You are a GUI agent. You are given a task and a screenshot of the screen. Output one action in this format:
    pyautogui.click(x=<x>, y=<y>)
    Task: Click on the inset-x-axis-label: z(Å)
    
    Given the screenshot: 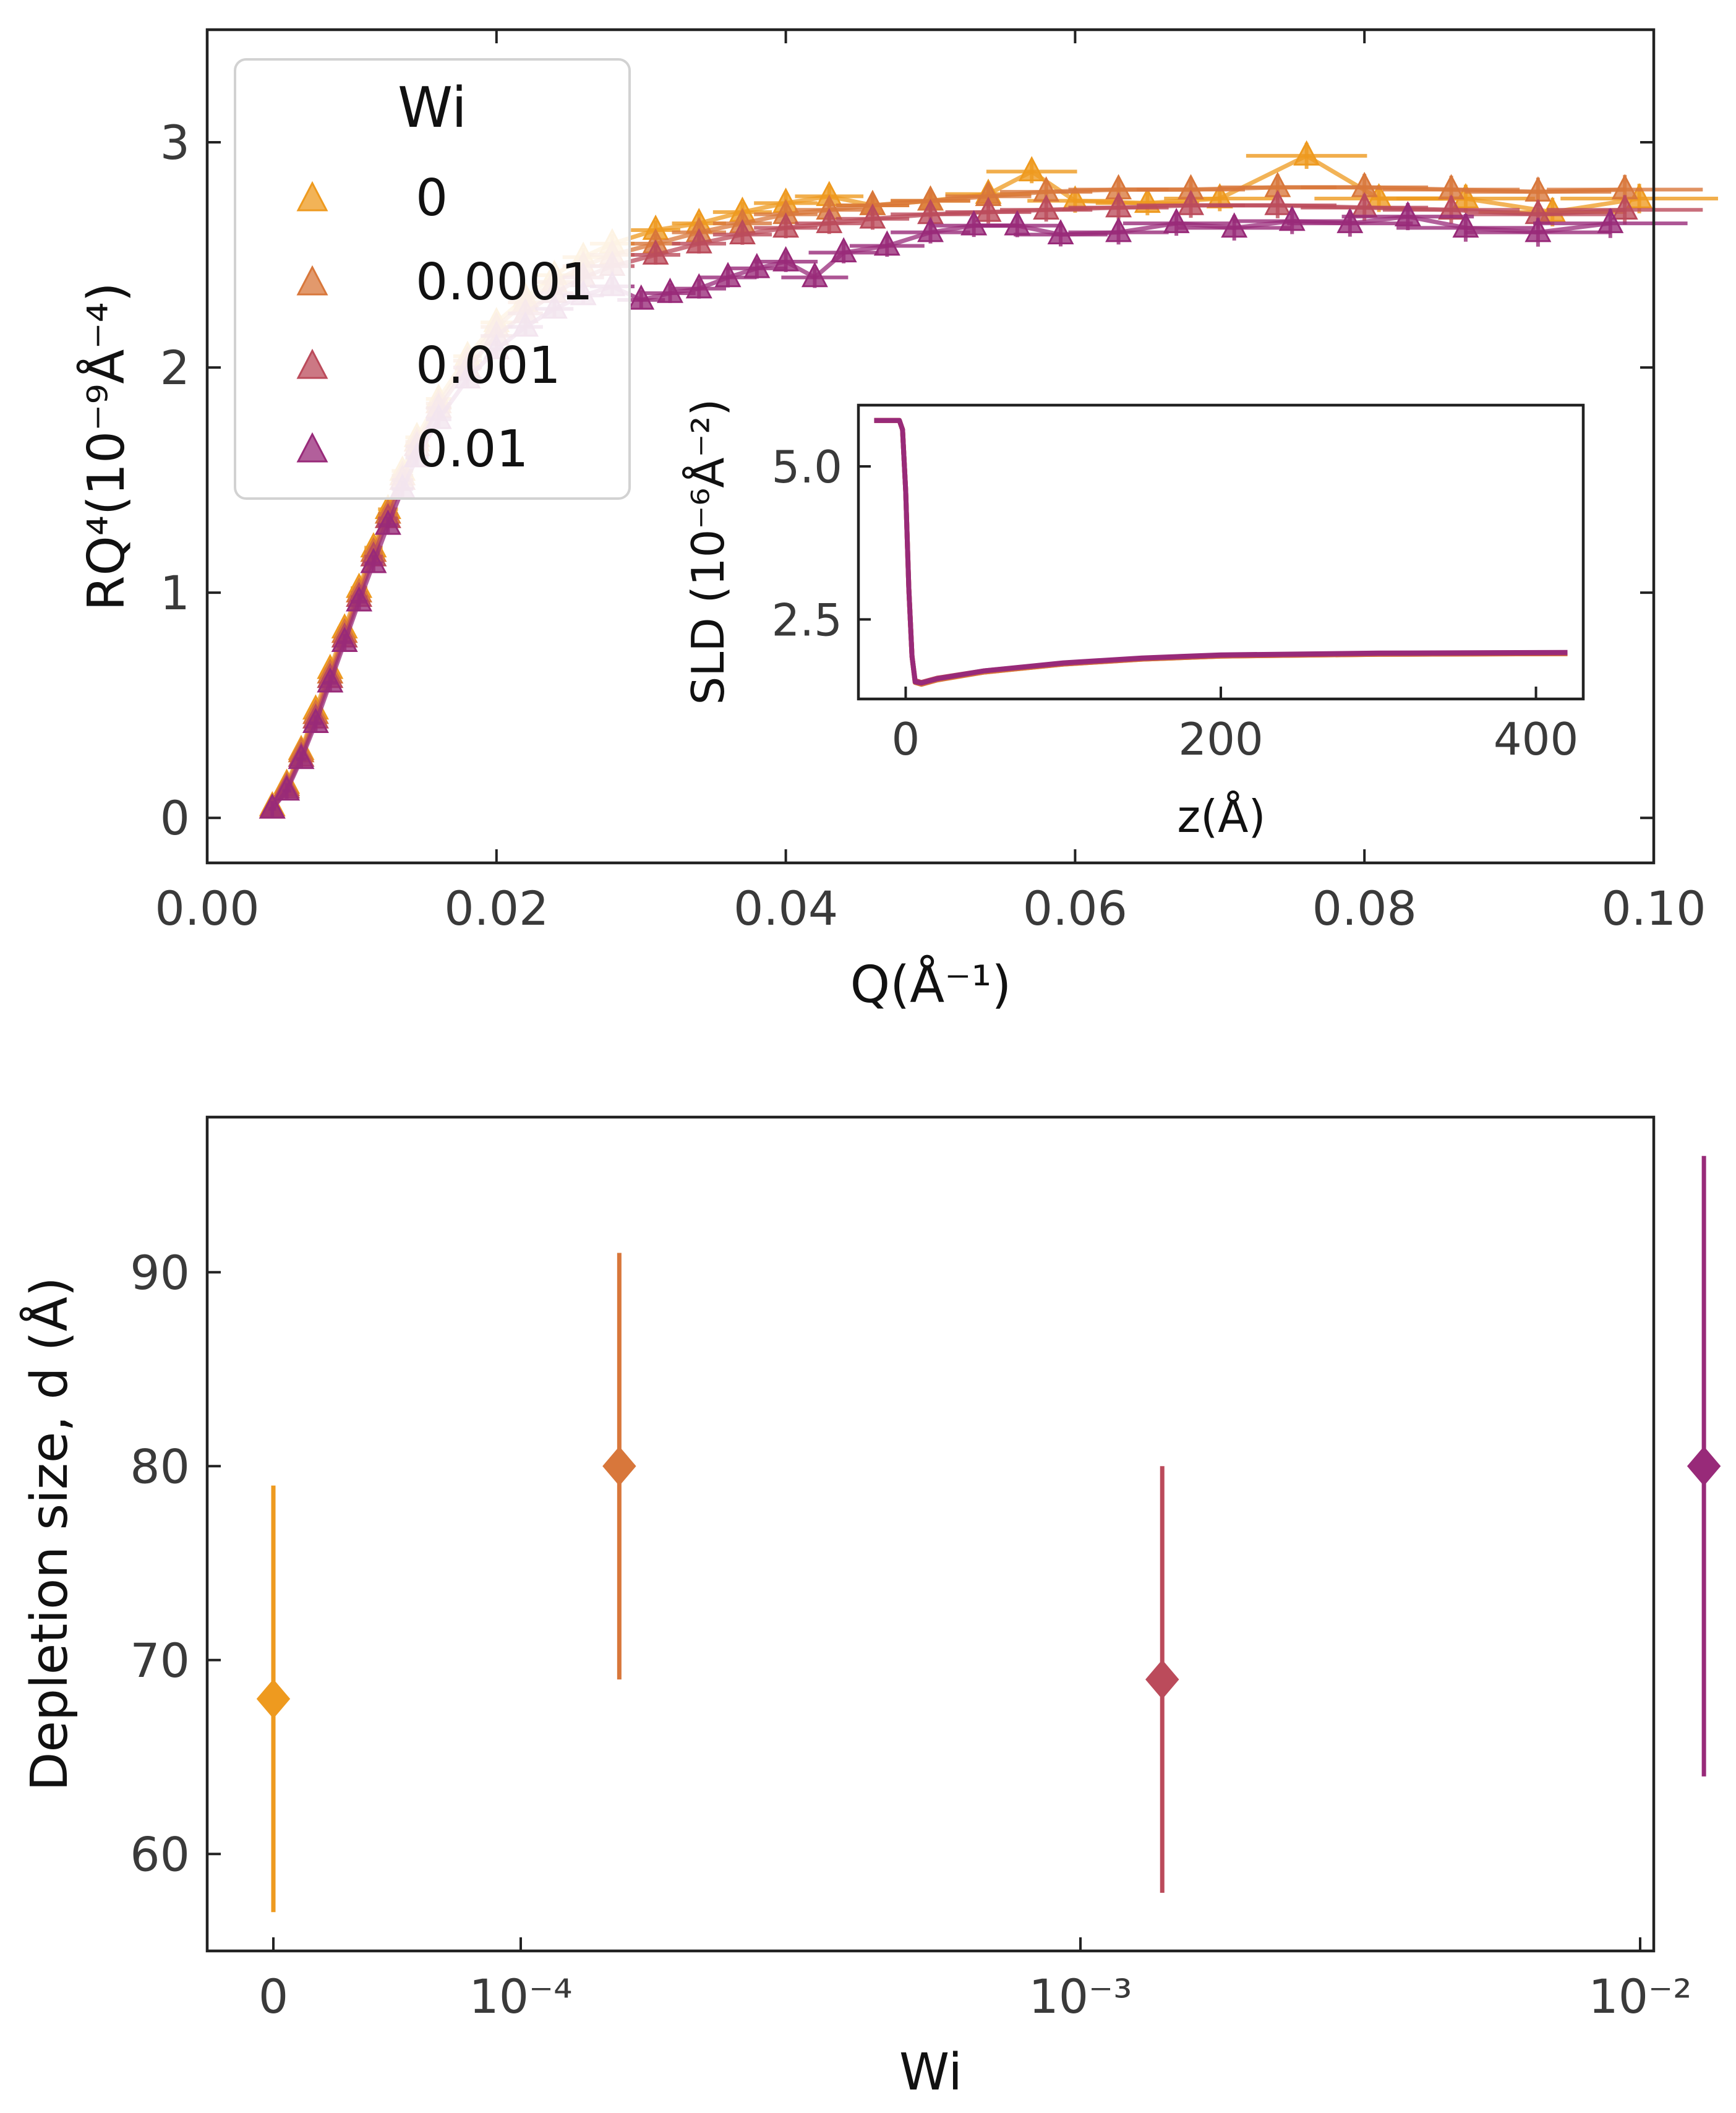 What is the action you would take?
    pyautogui.click(x=1221, y=817)
    